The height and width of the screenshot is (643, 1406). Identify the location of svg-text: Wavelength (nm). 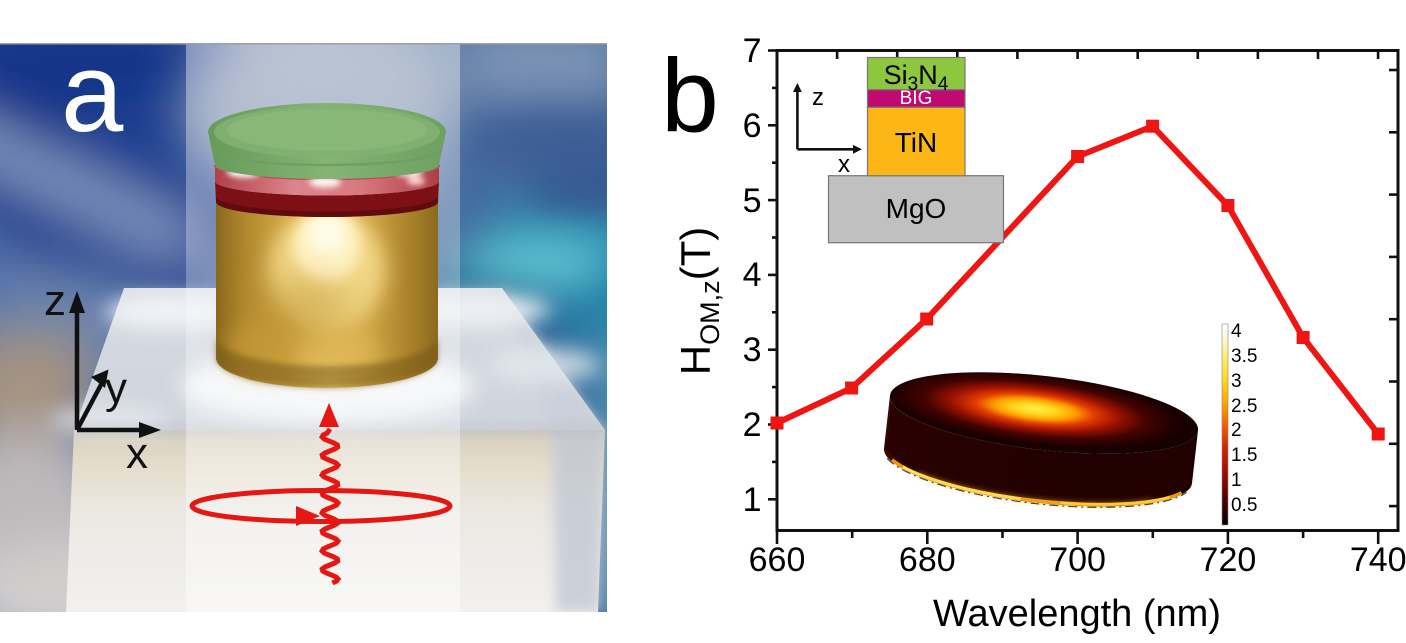
(1077, 614).